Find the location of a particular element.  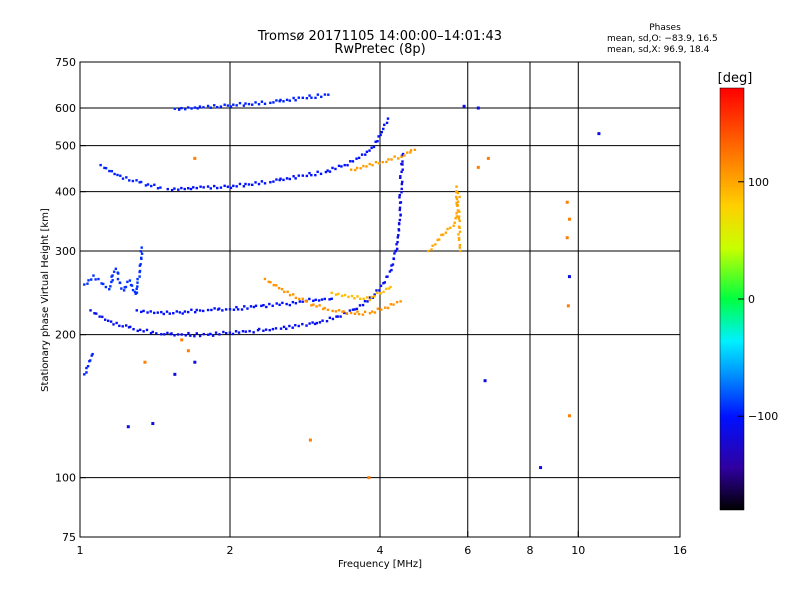

trace-o-mode-oblique-scatter is located at coordinates (113, 270).